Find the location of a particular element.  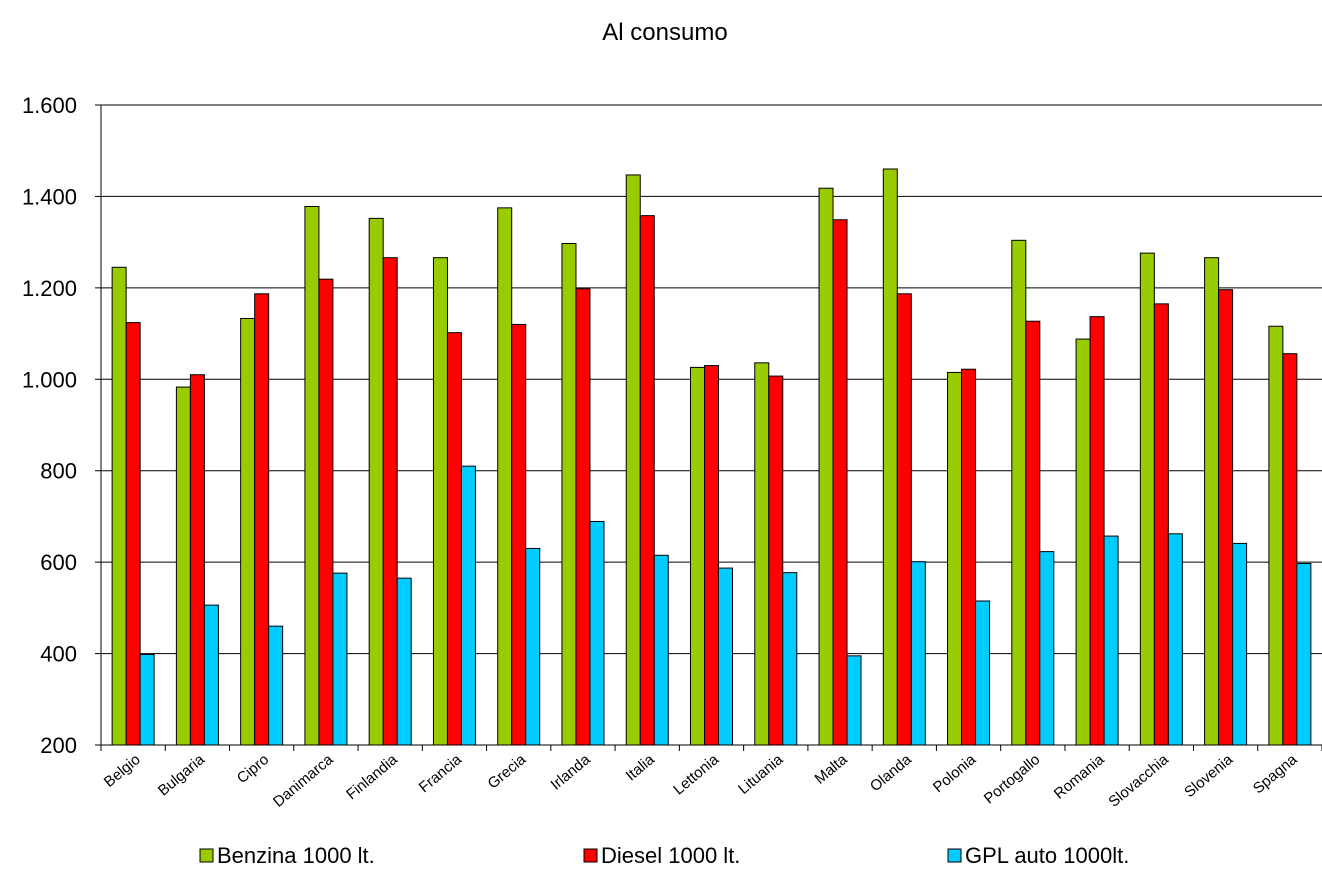

y-axis-ticks: 200 400 600 800 1.000 1.200 1.400 1.600 is located at coordinates (61, 425).